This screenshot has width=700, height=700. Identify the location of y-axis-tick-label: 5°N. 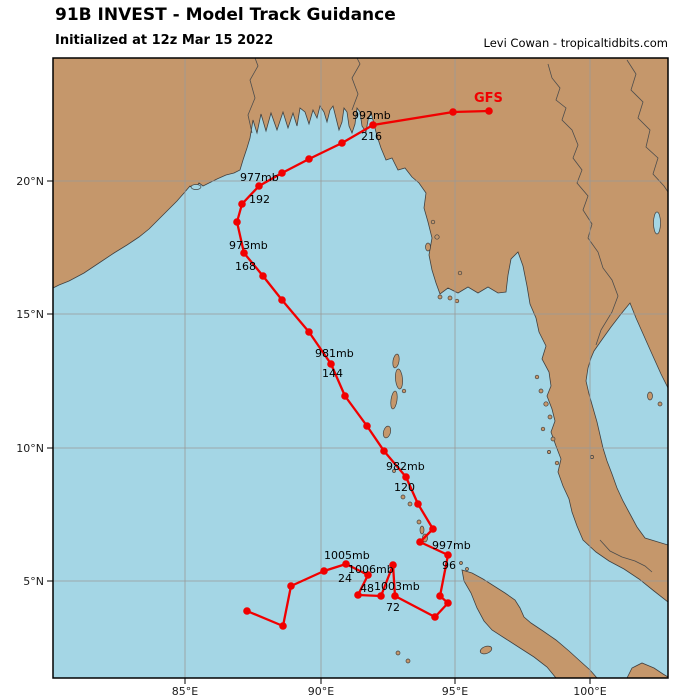
(33, 581).